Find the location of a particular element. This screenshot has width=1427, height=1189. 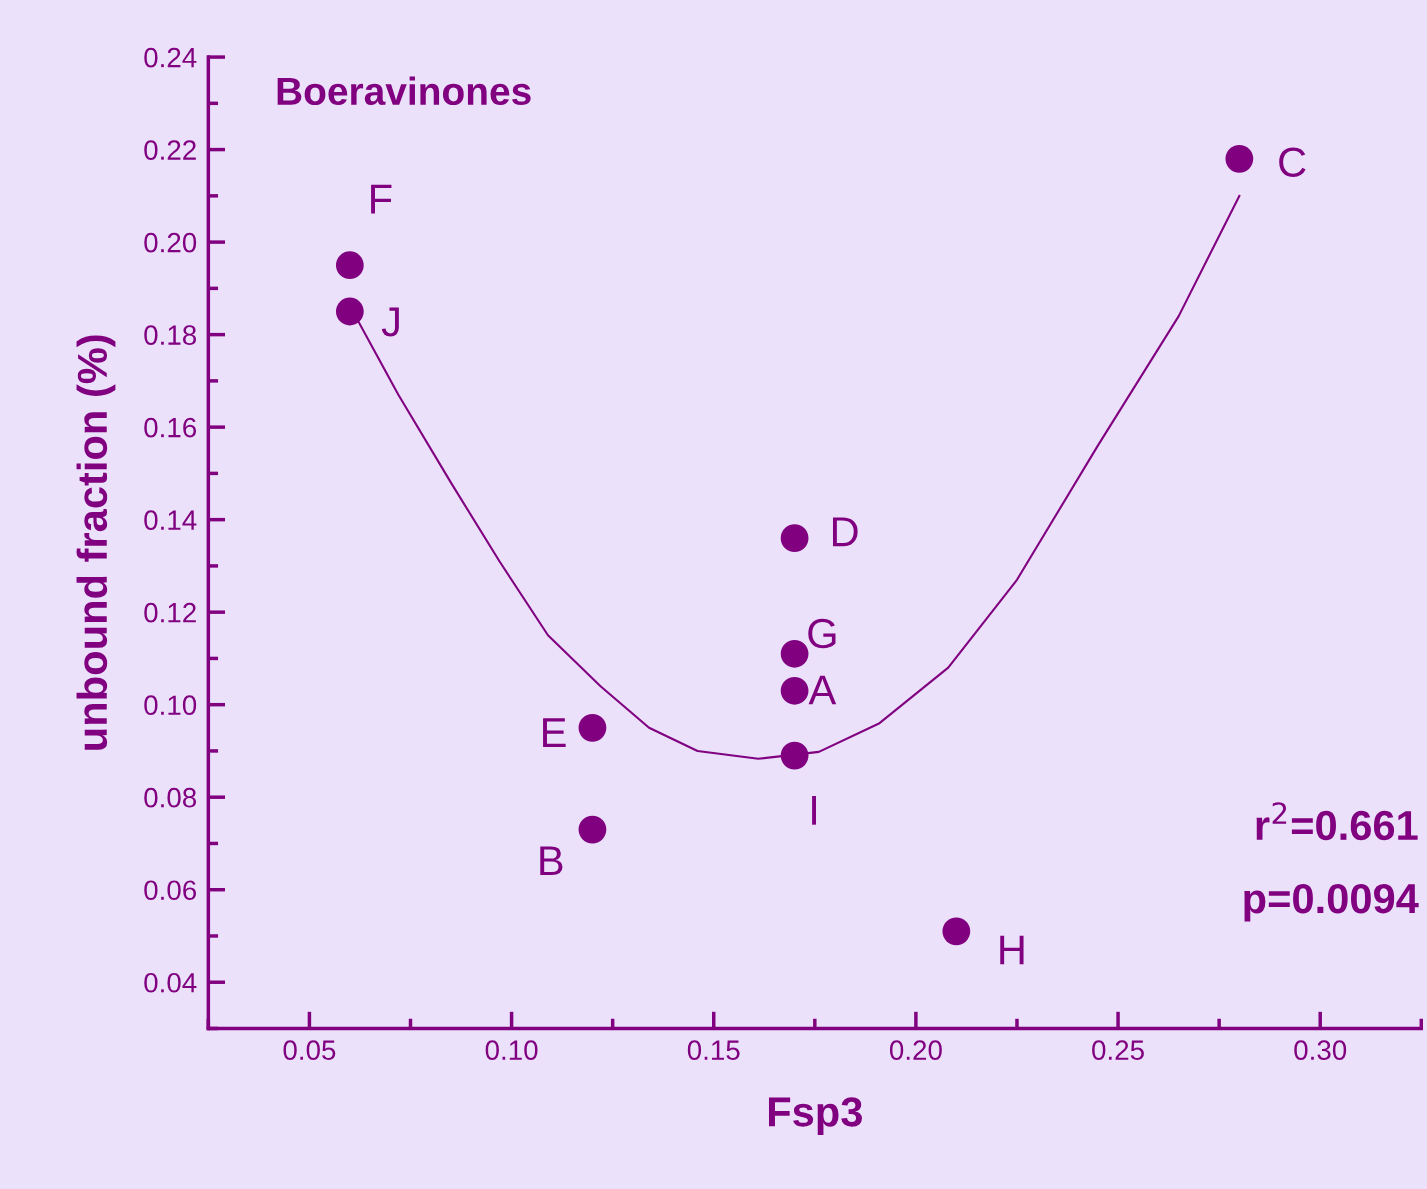

y-axis-title: unbound fraction (%) is located at coordinates (96, 542).